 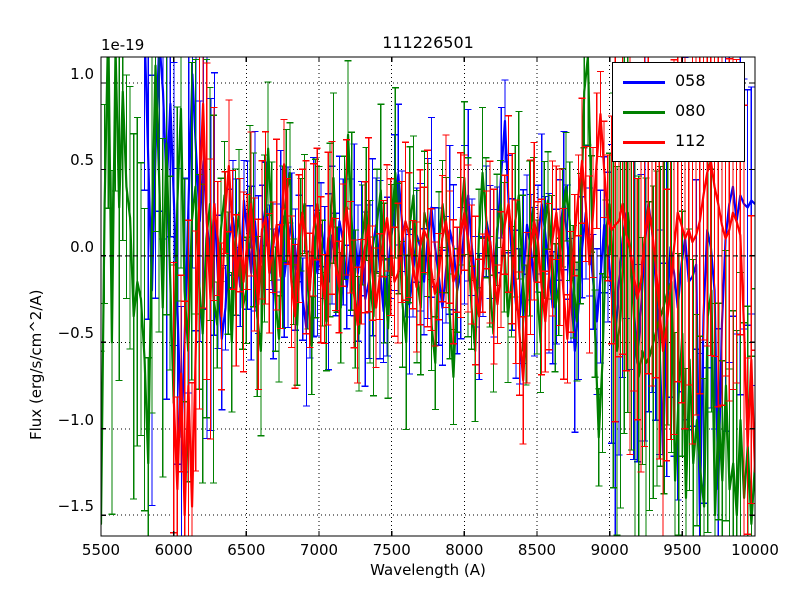 What do you see at coordinates (101, 550) in the screenshot?
I see `x-tick-label: 5500` at bounding box center [101, 550].